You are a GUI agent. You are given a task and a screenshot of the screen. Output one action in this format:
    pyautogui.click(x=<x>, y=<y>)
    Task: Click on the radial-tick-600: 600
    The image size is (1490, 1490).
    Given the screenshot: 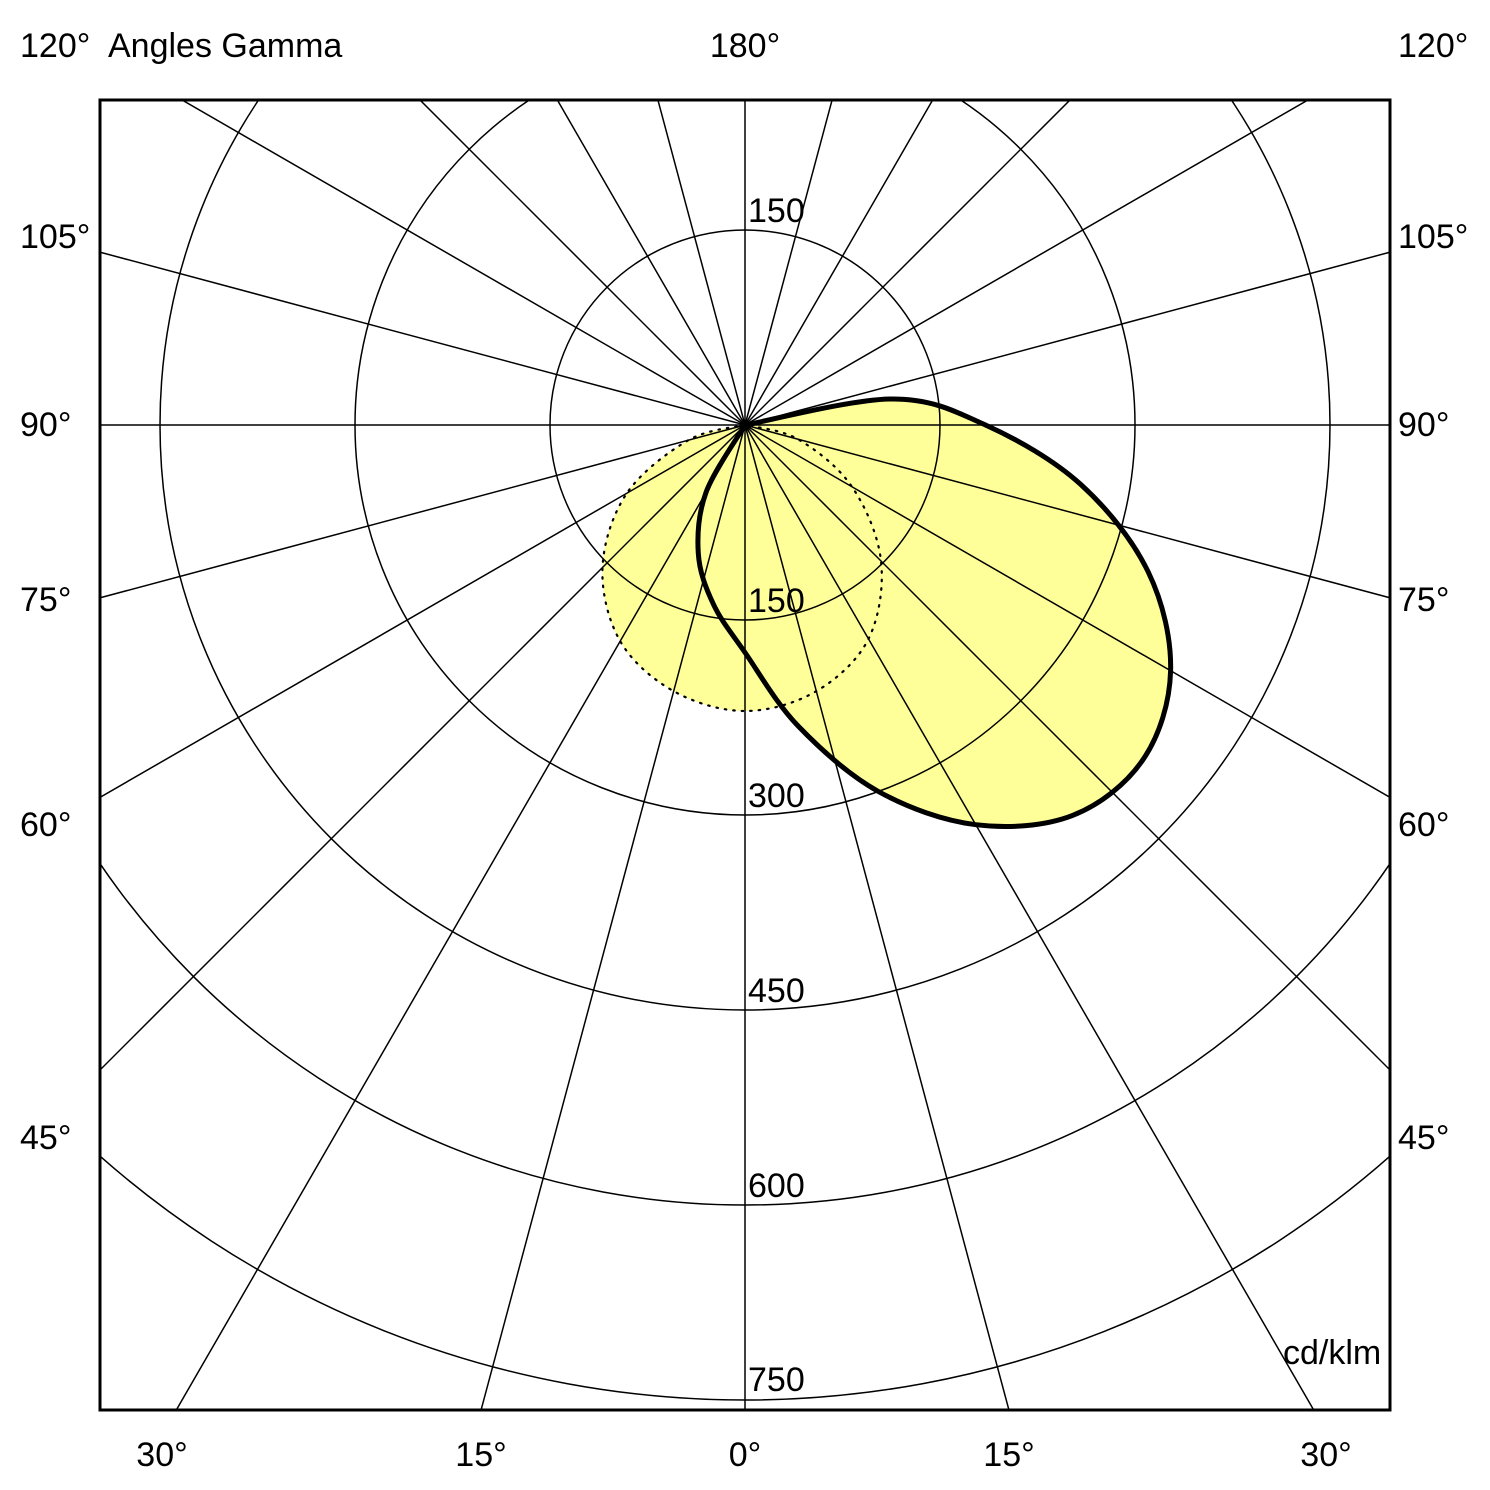 What is the action you would take?
    pyautogui.click(x=776, y=1186)
    